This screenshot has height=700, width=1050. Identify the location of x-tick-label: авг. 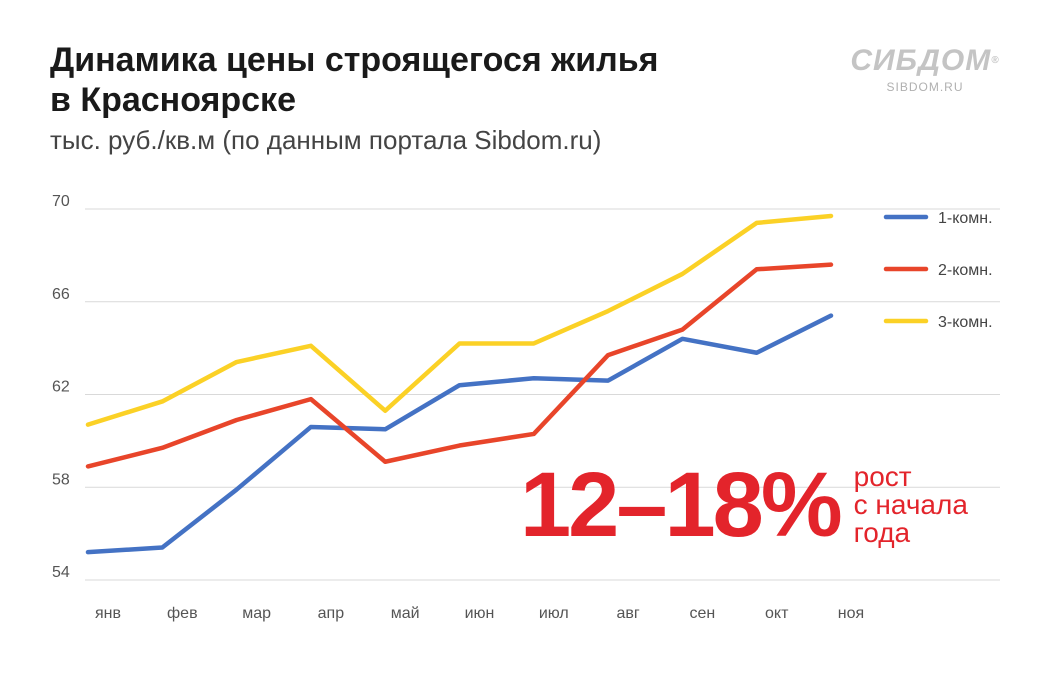
(627, 613).